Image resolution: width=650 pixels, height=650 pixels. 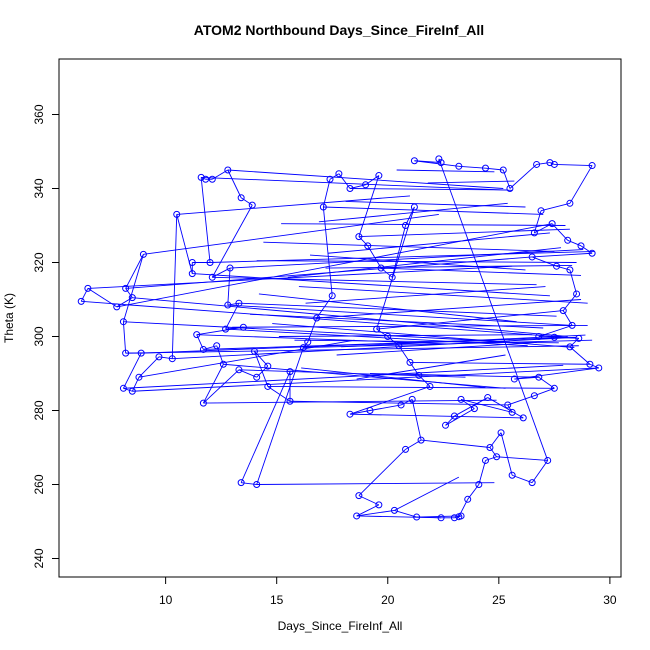 What do you see at coordinates (340, 626) in the screenshot?
I see `x-axis-label: Days_Since_FireInf_All` at bounding box center [340, 626].